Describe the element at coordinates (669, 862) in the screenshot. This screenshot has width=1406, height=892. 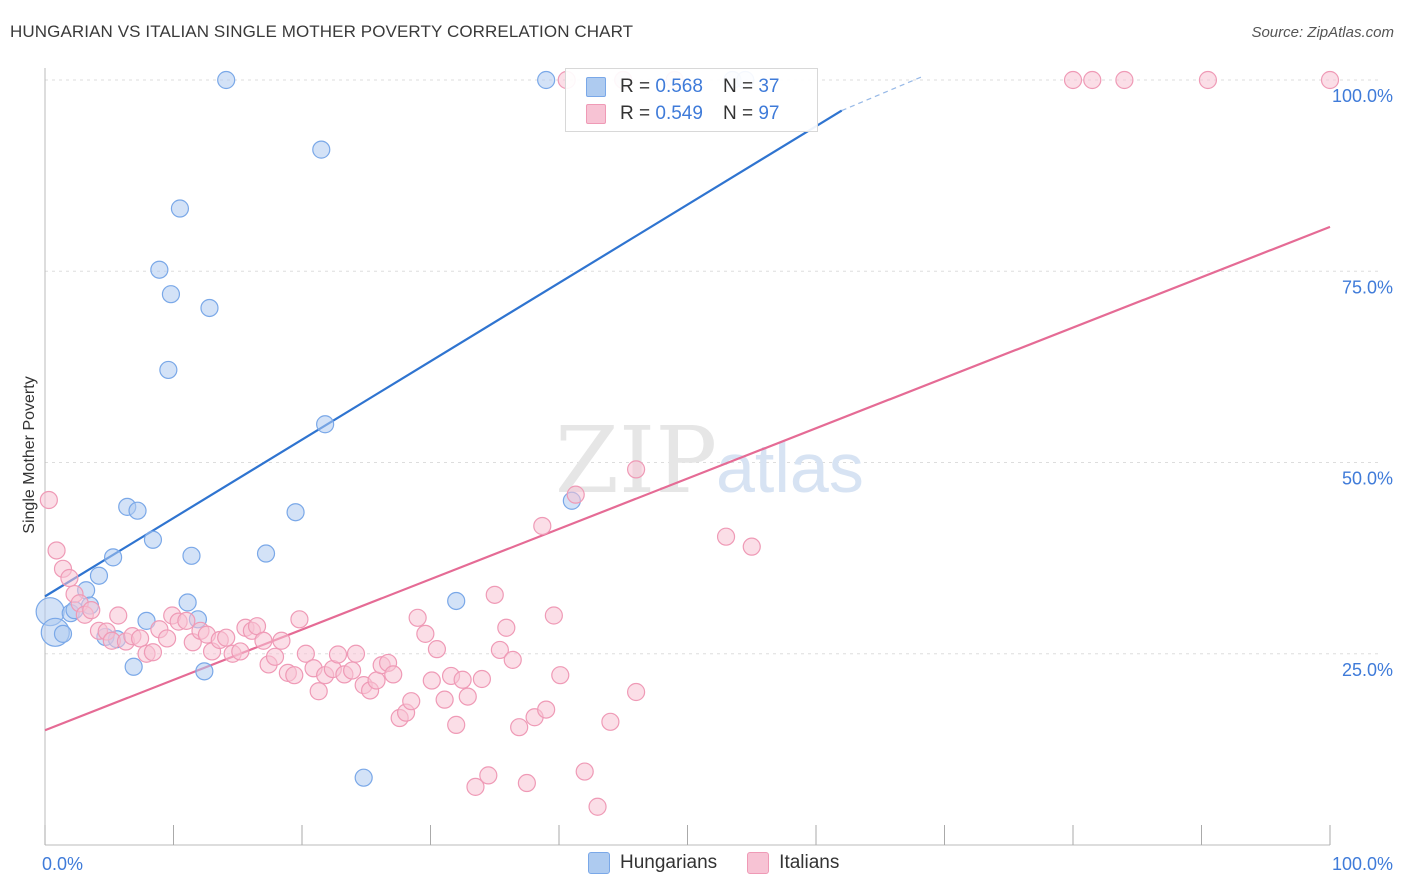
I see `legend-label-hungarians: Hungarians` at that location.